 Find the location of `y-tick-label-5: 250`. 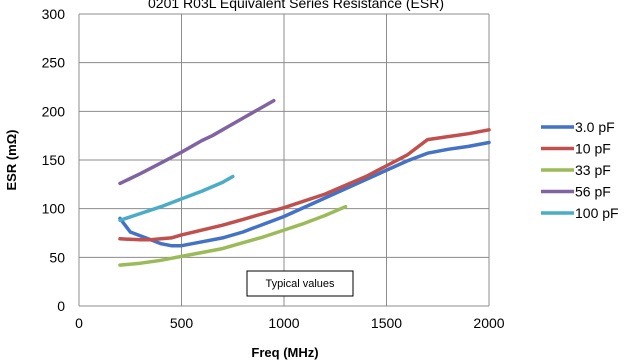

y-tick-label-5: 250 is located at coordinates (54, 63).